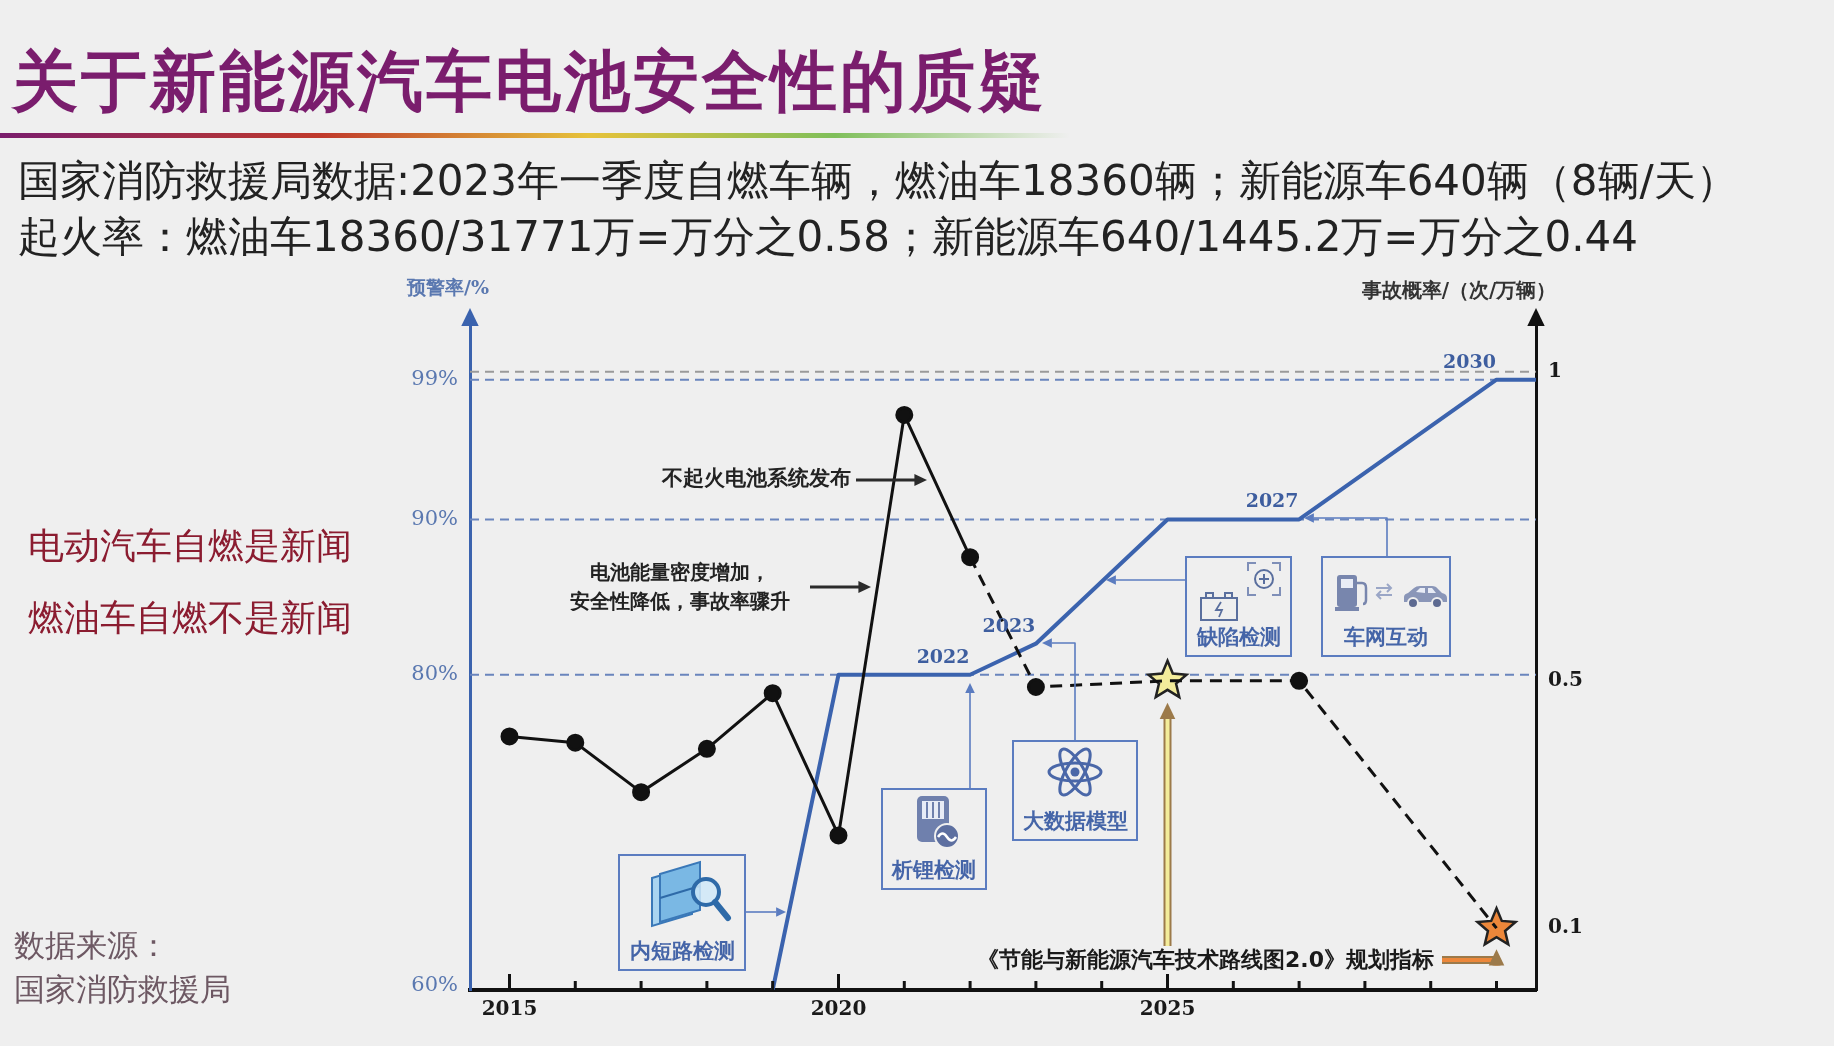 This screenshot has height=1046, width=1834. What do you see at coordinates (680, 601) in the screenshot?
I see `annotation: 安全性降低，事故率骤升` at bounding box center [680, 601].